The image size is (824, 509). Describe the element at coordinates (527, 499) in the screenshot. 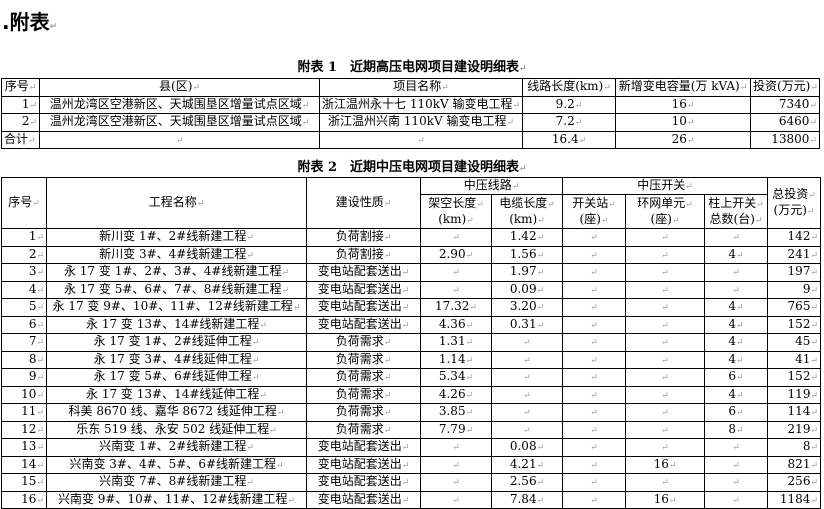

I see `table-cell: 7.84` at that location.